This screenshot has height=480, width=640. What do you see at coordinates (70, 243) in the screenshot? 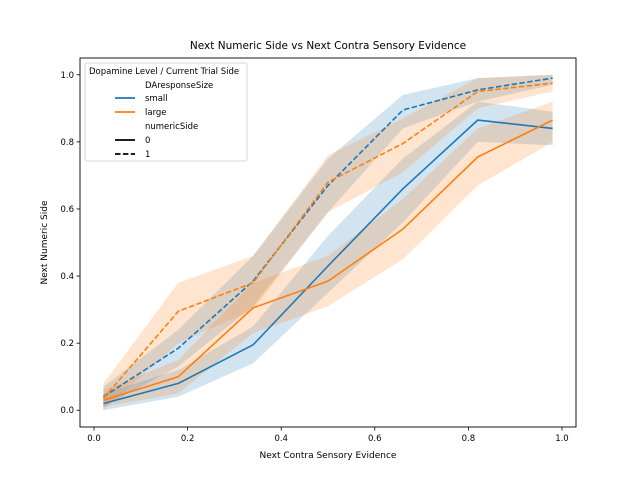
I see `y-axis: 0.0 0.2 0.4 0.6 0.8 1.0` at bounding box center [70, 243].